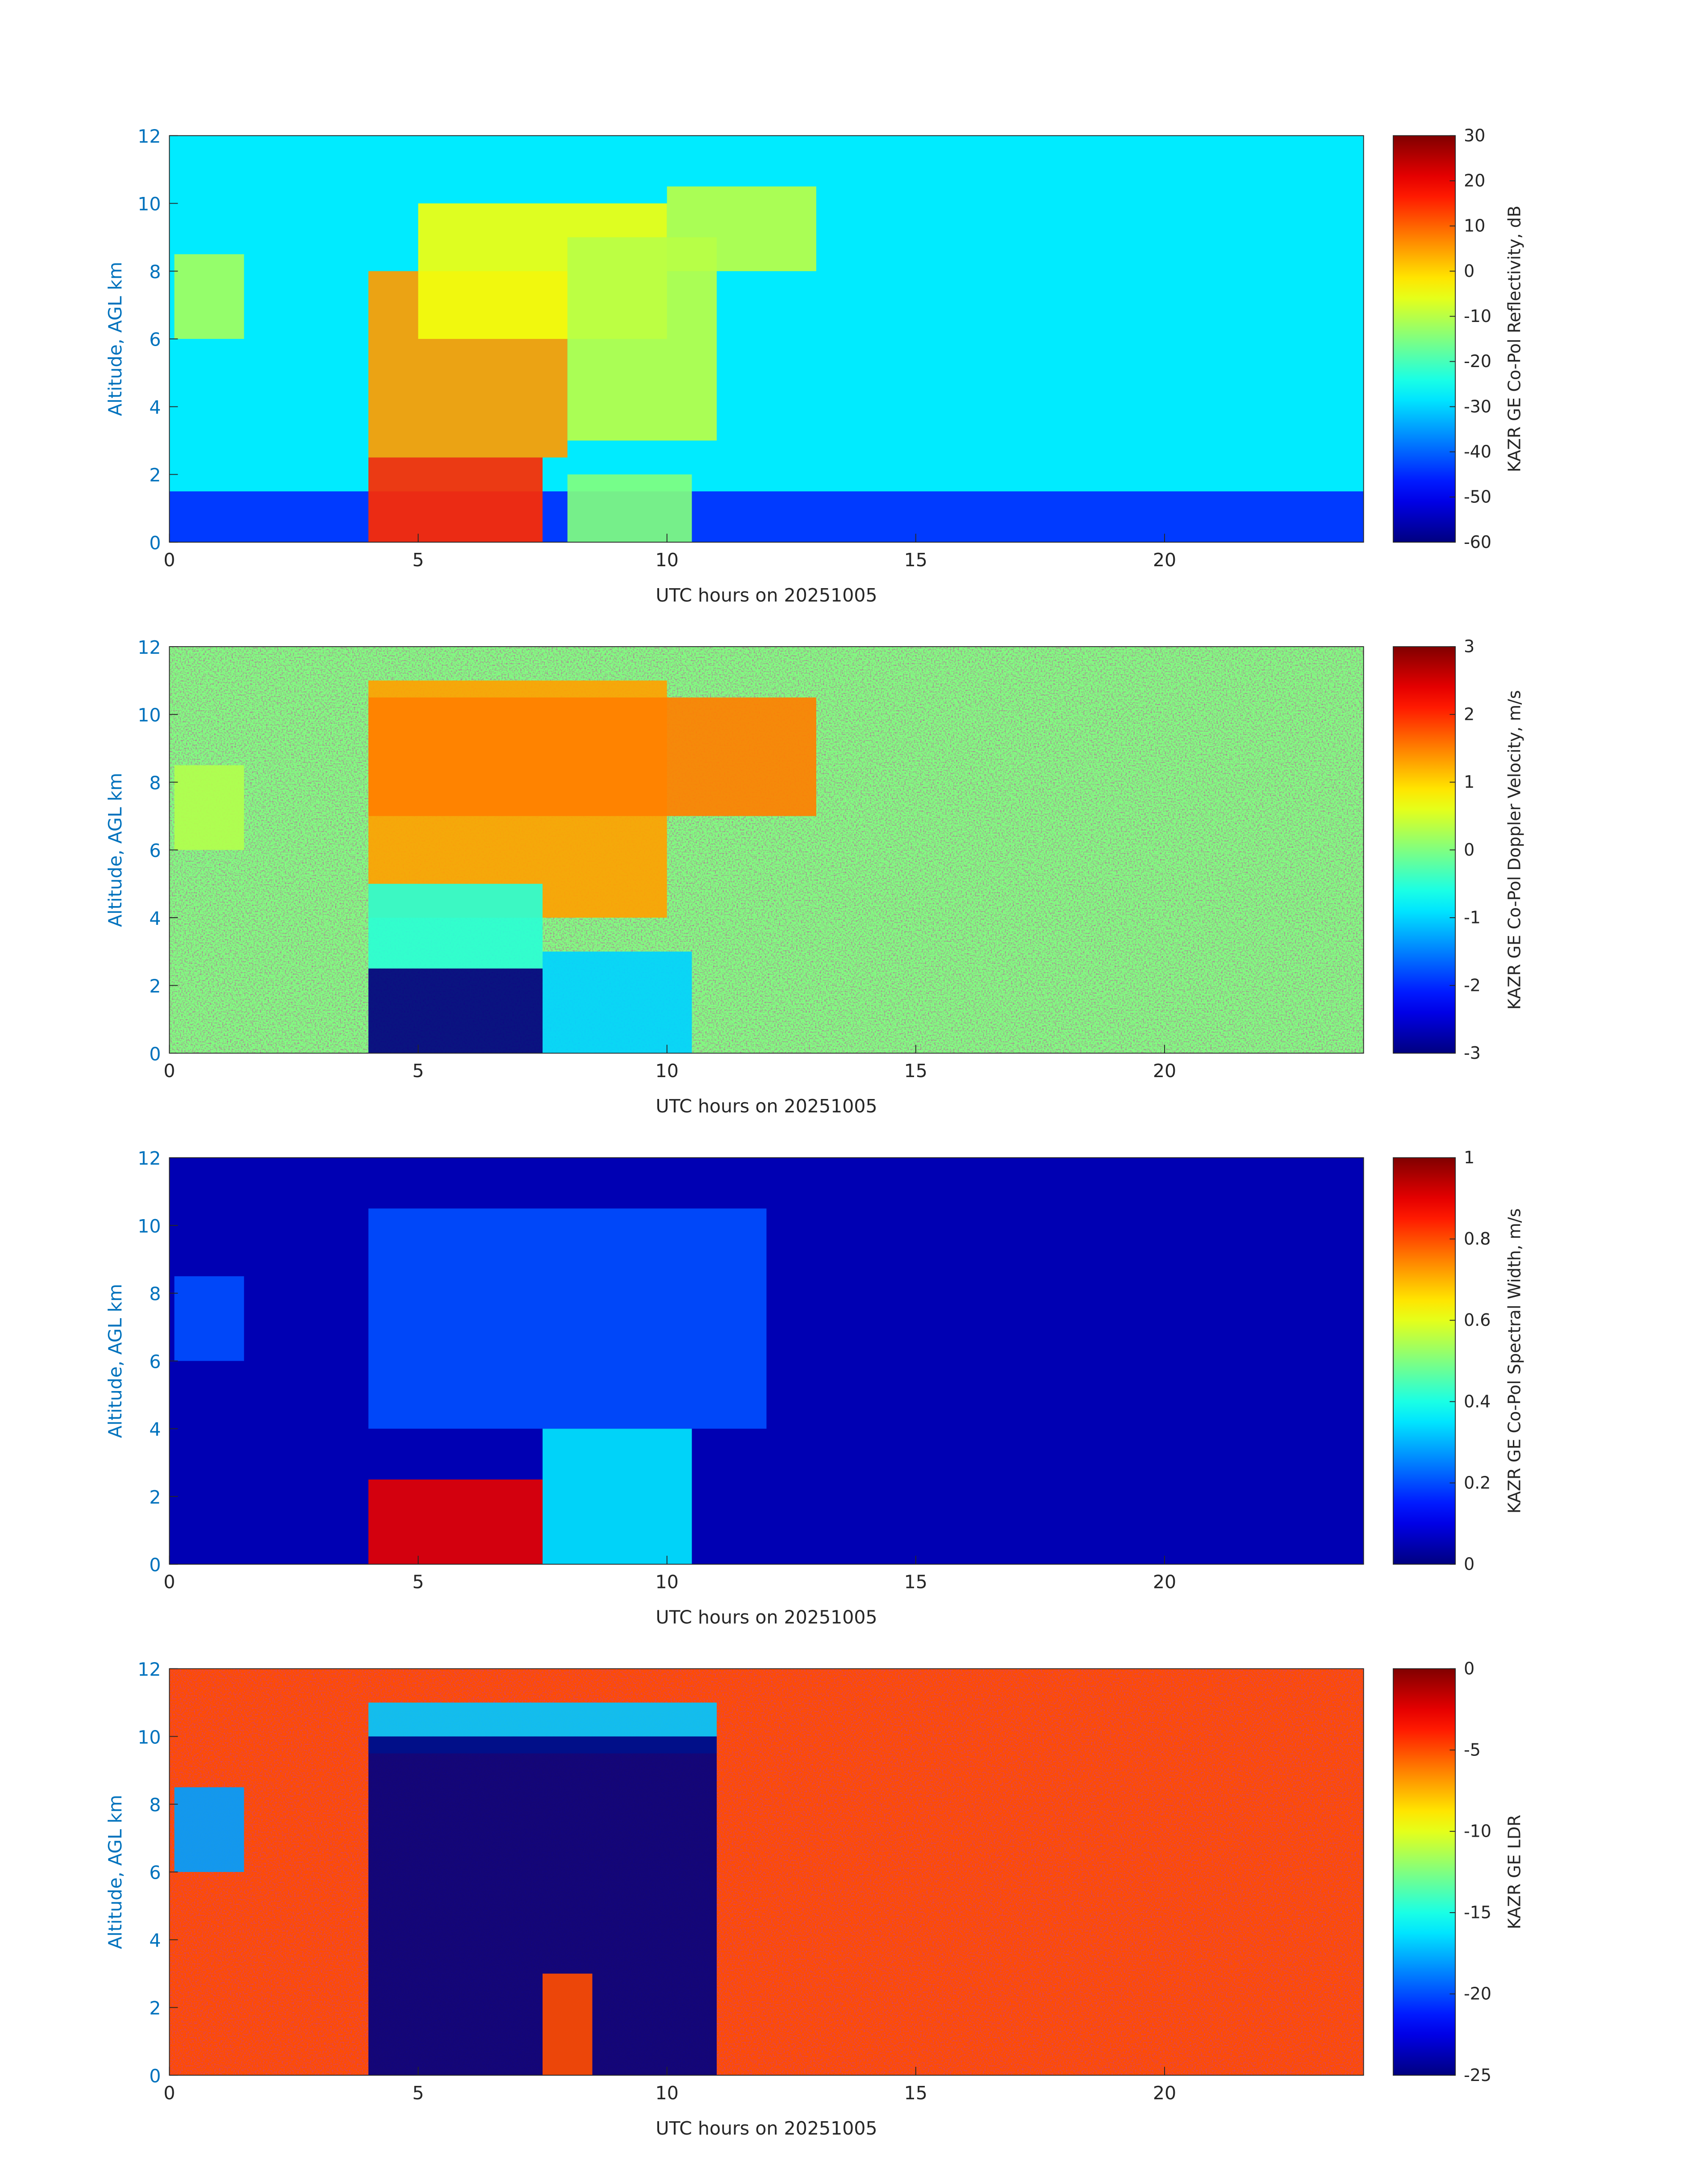 The width and height of the screenshot is (1708, 2177). I want to click on colorbar-tick-label: -2, so click(1472, 985).